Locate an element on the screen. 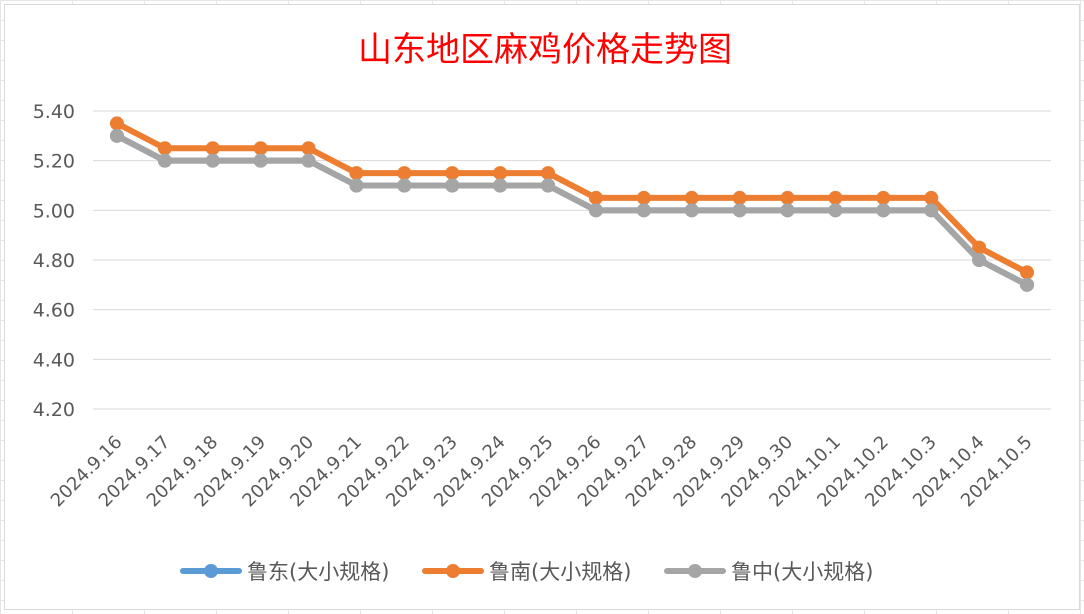 This screenshot has width=1084, height=614. y-tick-label: 4.60 is located at coordinates (54, 311).